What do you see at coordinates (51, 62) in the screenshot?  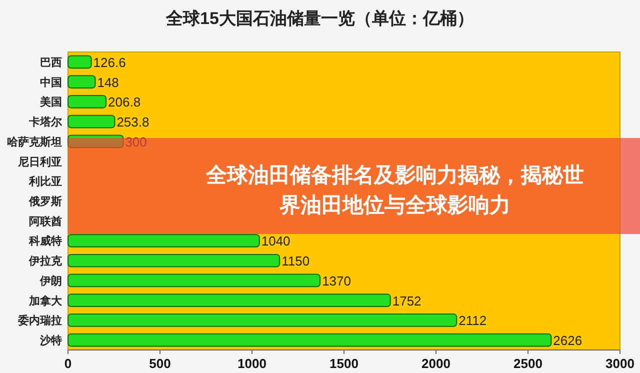 I see `y-tick-label: 巴西` at bounding box center [51, 62].